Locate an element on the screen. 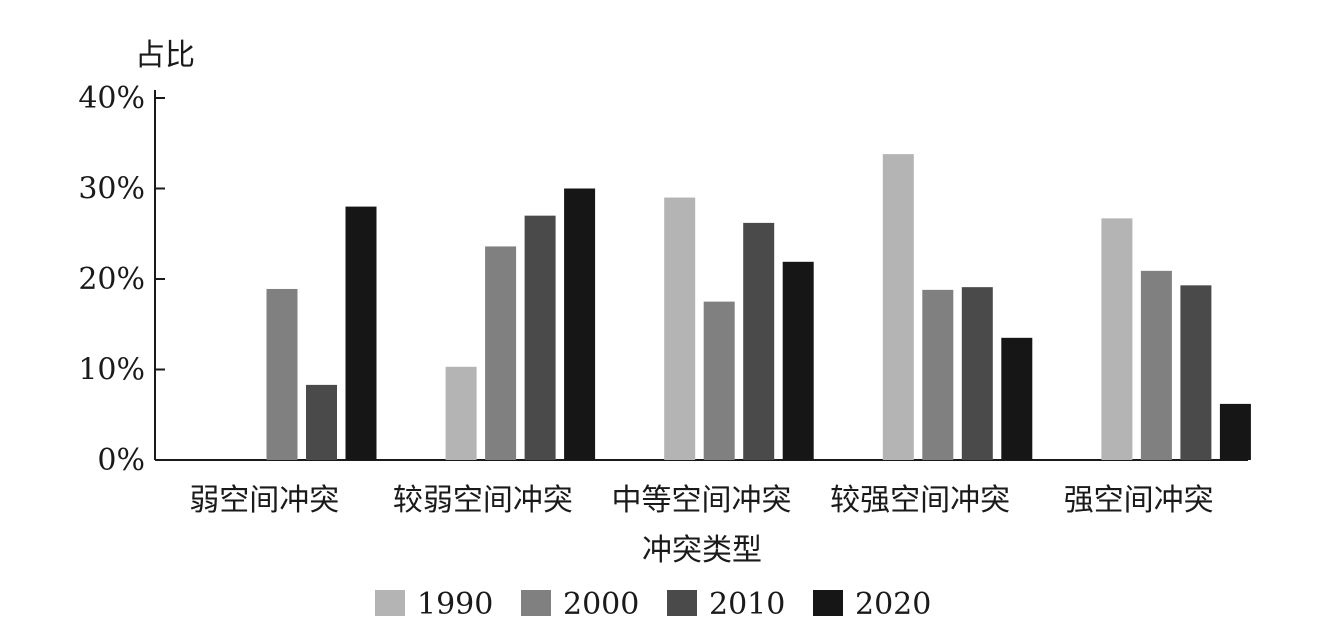 The width and height of the screenshot is (1333, 644). legend-swatch-2000 is located at coordinates (536, 603).